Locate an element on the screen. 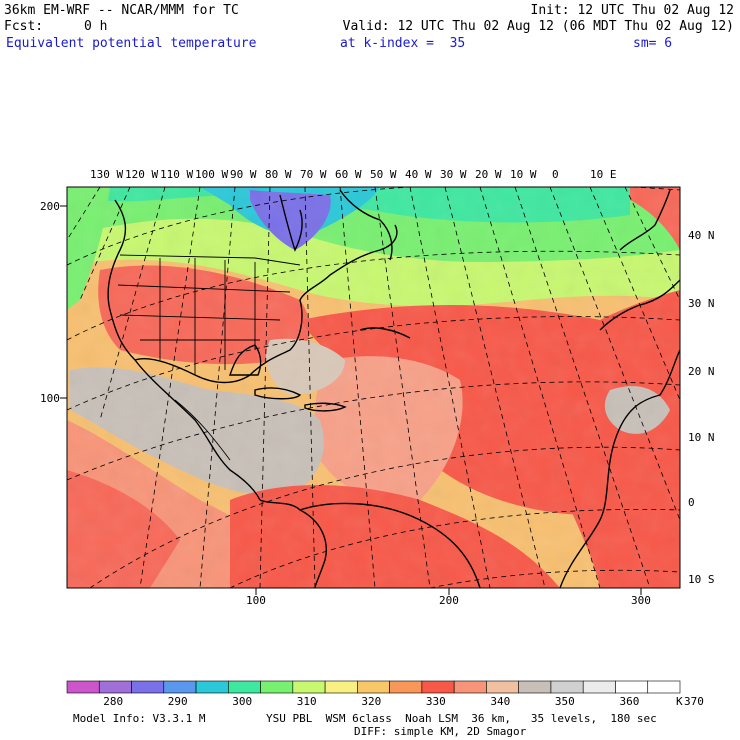 This screenshot has width=740, height=740. latitude-label: 10 N is located at coordinates (701, 437).